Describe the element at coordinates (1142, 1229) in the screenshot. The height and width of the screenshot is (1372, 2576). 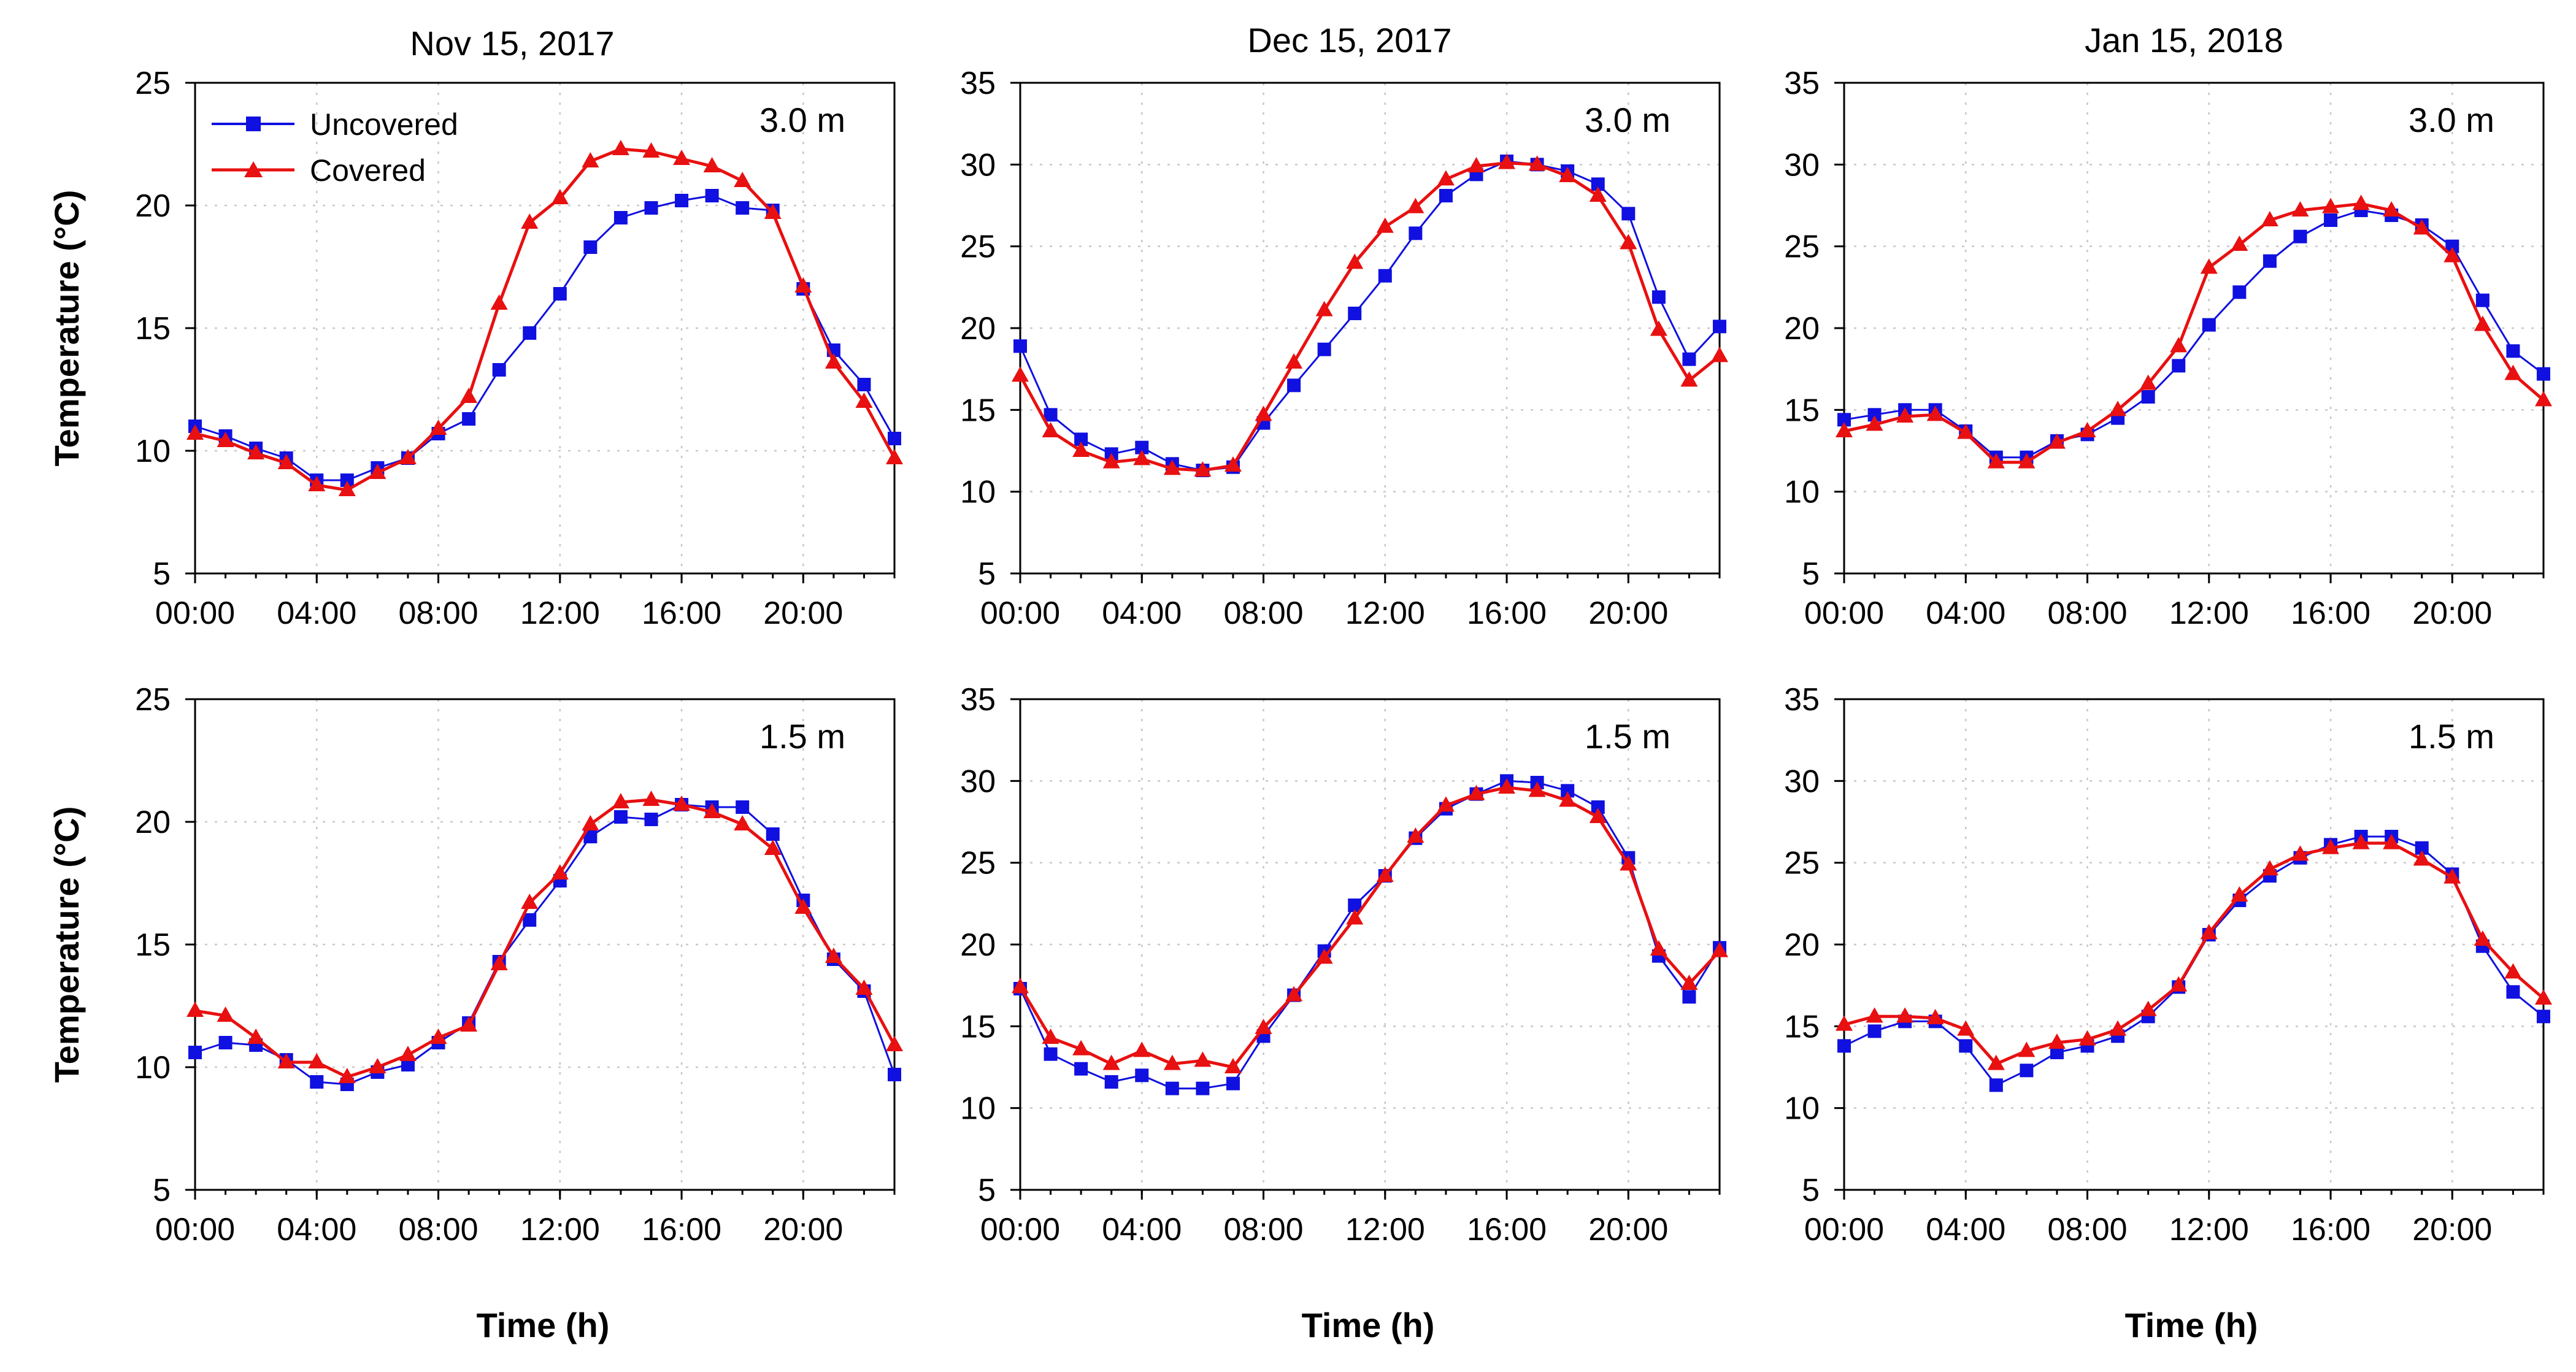
I see `x-tick-label: 04:00` at that location.